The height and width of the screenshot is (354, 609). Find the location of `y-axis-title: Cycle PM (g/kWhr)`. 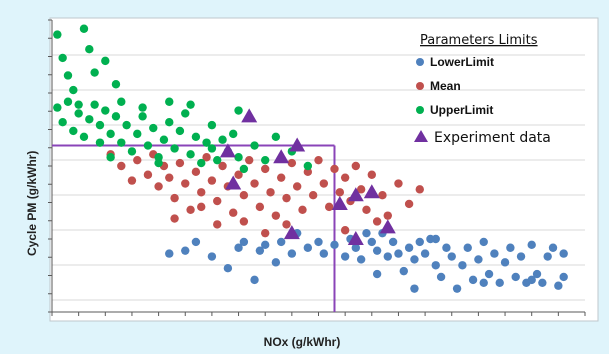

y-axis-title: Cycle PM (g/kWhr) is located at coordinates (32, 203).